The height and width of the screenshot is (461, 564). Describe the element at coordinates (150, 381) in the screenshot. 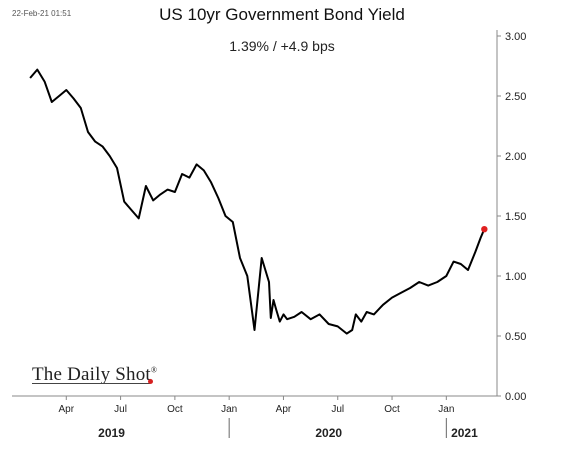

I see `logo-dot-icon` at that location.